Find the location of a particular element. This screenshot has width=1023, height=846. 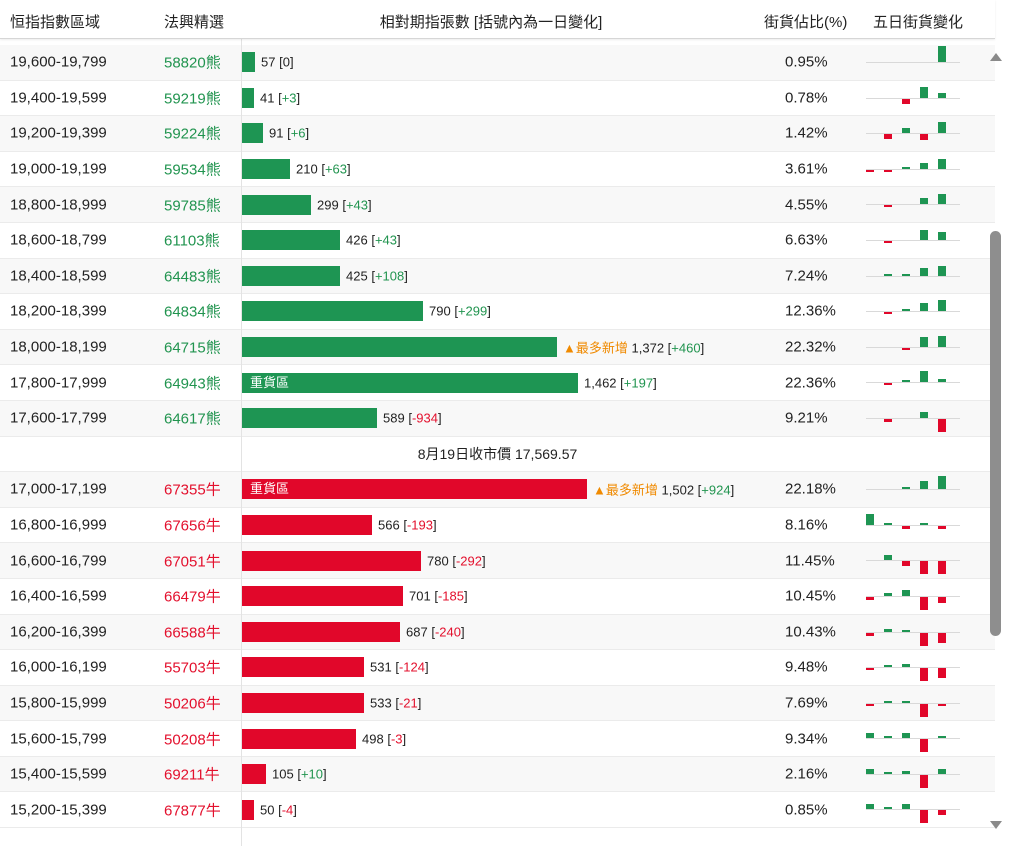

strike-range: 19,600-19,799 is located at coordinates (58, 62).